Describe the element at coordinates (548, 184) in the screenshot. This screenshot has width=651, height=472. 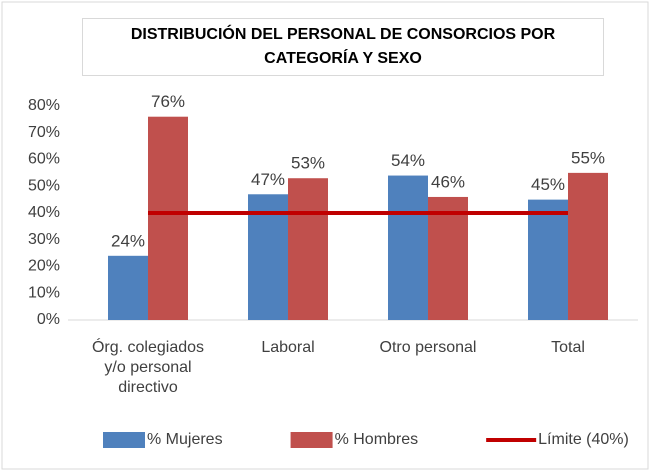
I see `data-label: 45%` at that location.